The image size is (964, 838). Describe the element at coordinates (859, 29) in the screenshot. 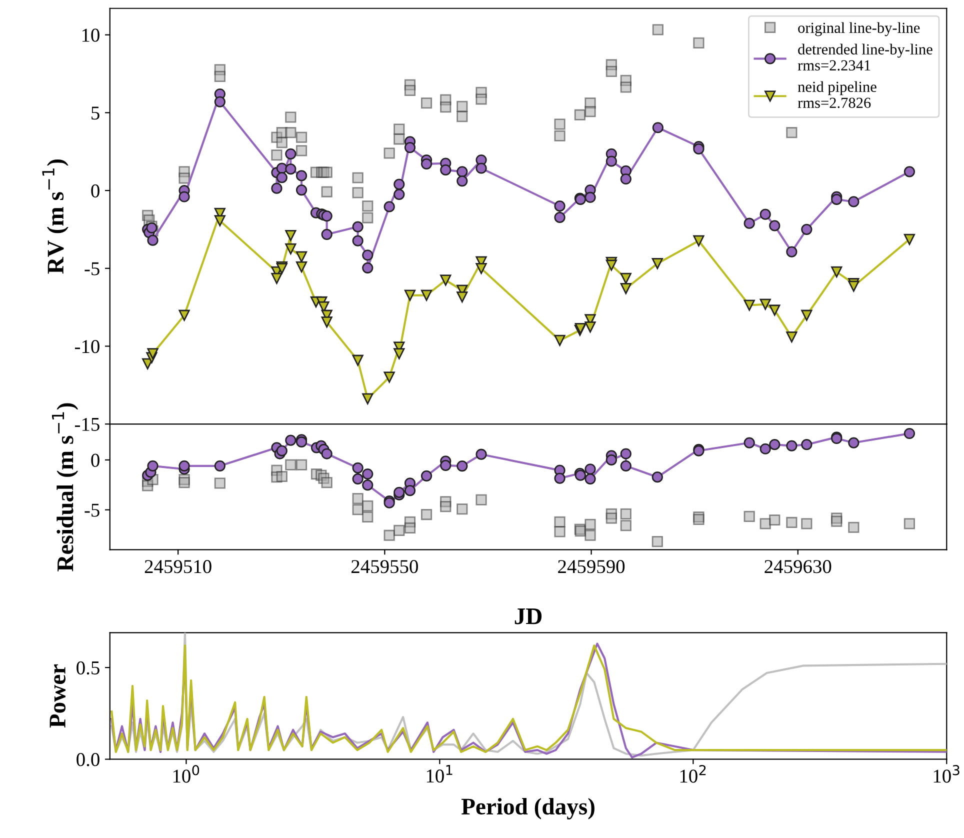

I see `legend-label: original line-by-line` at that location.